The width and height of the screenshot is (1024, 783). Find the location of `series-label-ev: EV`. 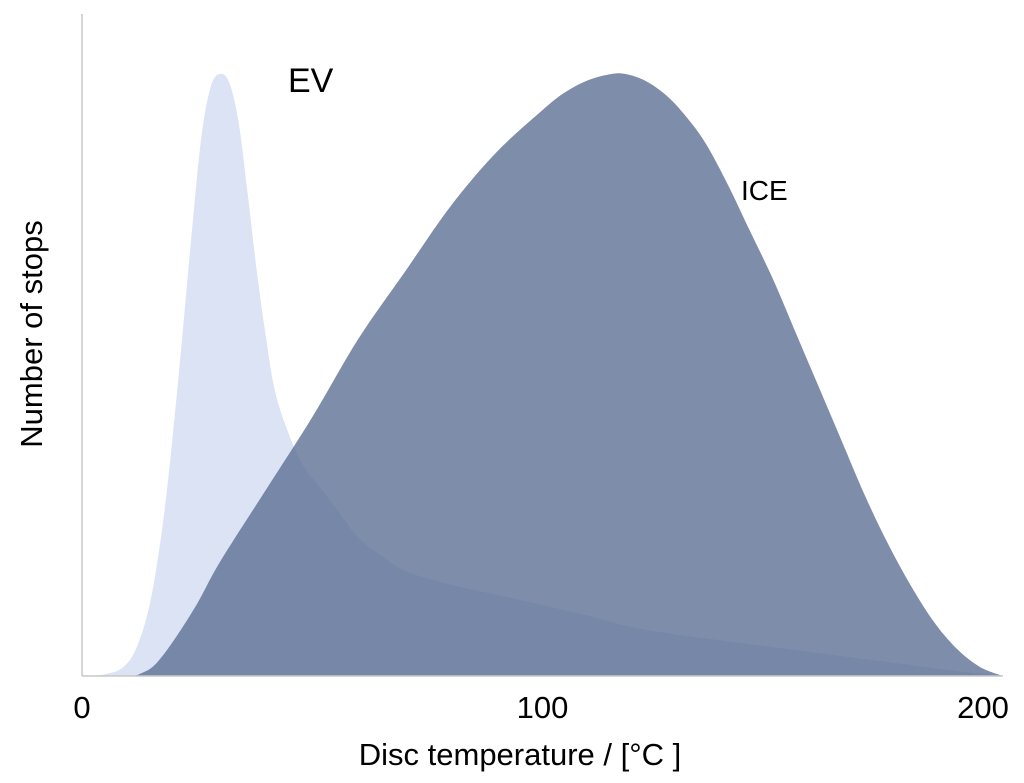

series-label-ev: EV is located at coordinates (311, 81).